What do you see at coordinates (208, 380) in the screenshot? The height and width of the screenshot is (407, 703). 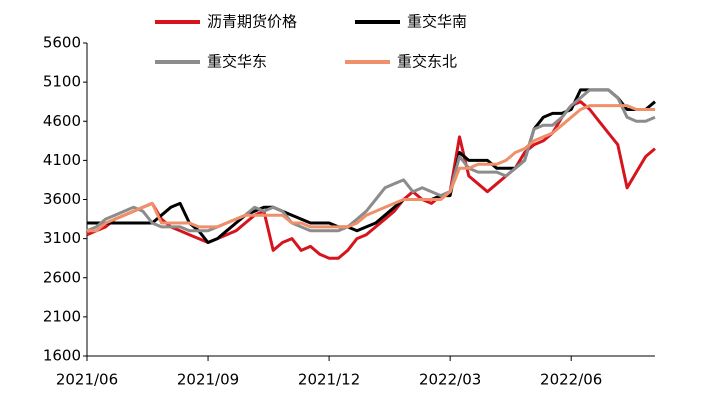 I see `x-tick-label: 2021/09` at bounding box center [208, 380].